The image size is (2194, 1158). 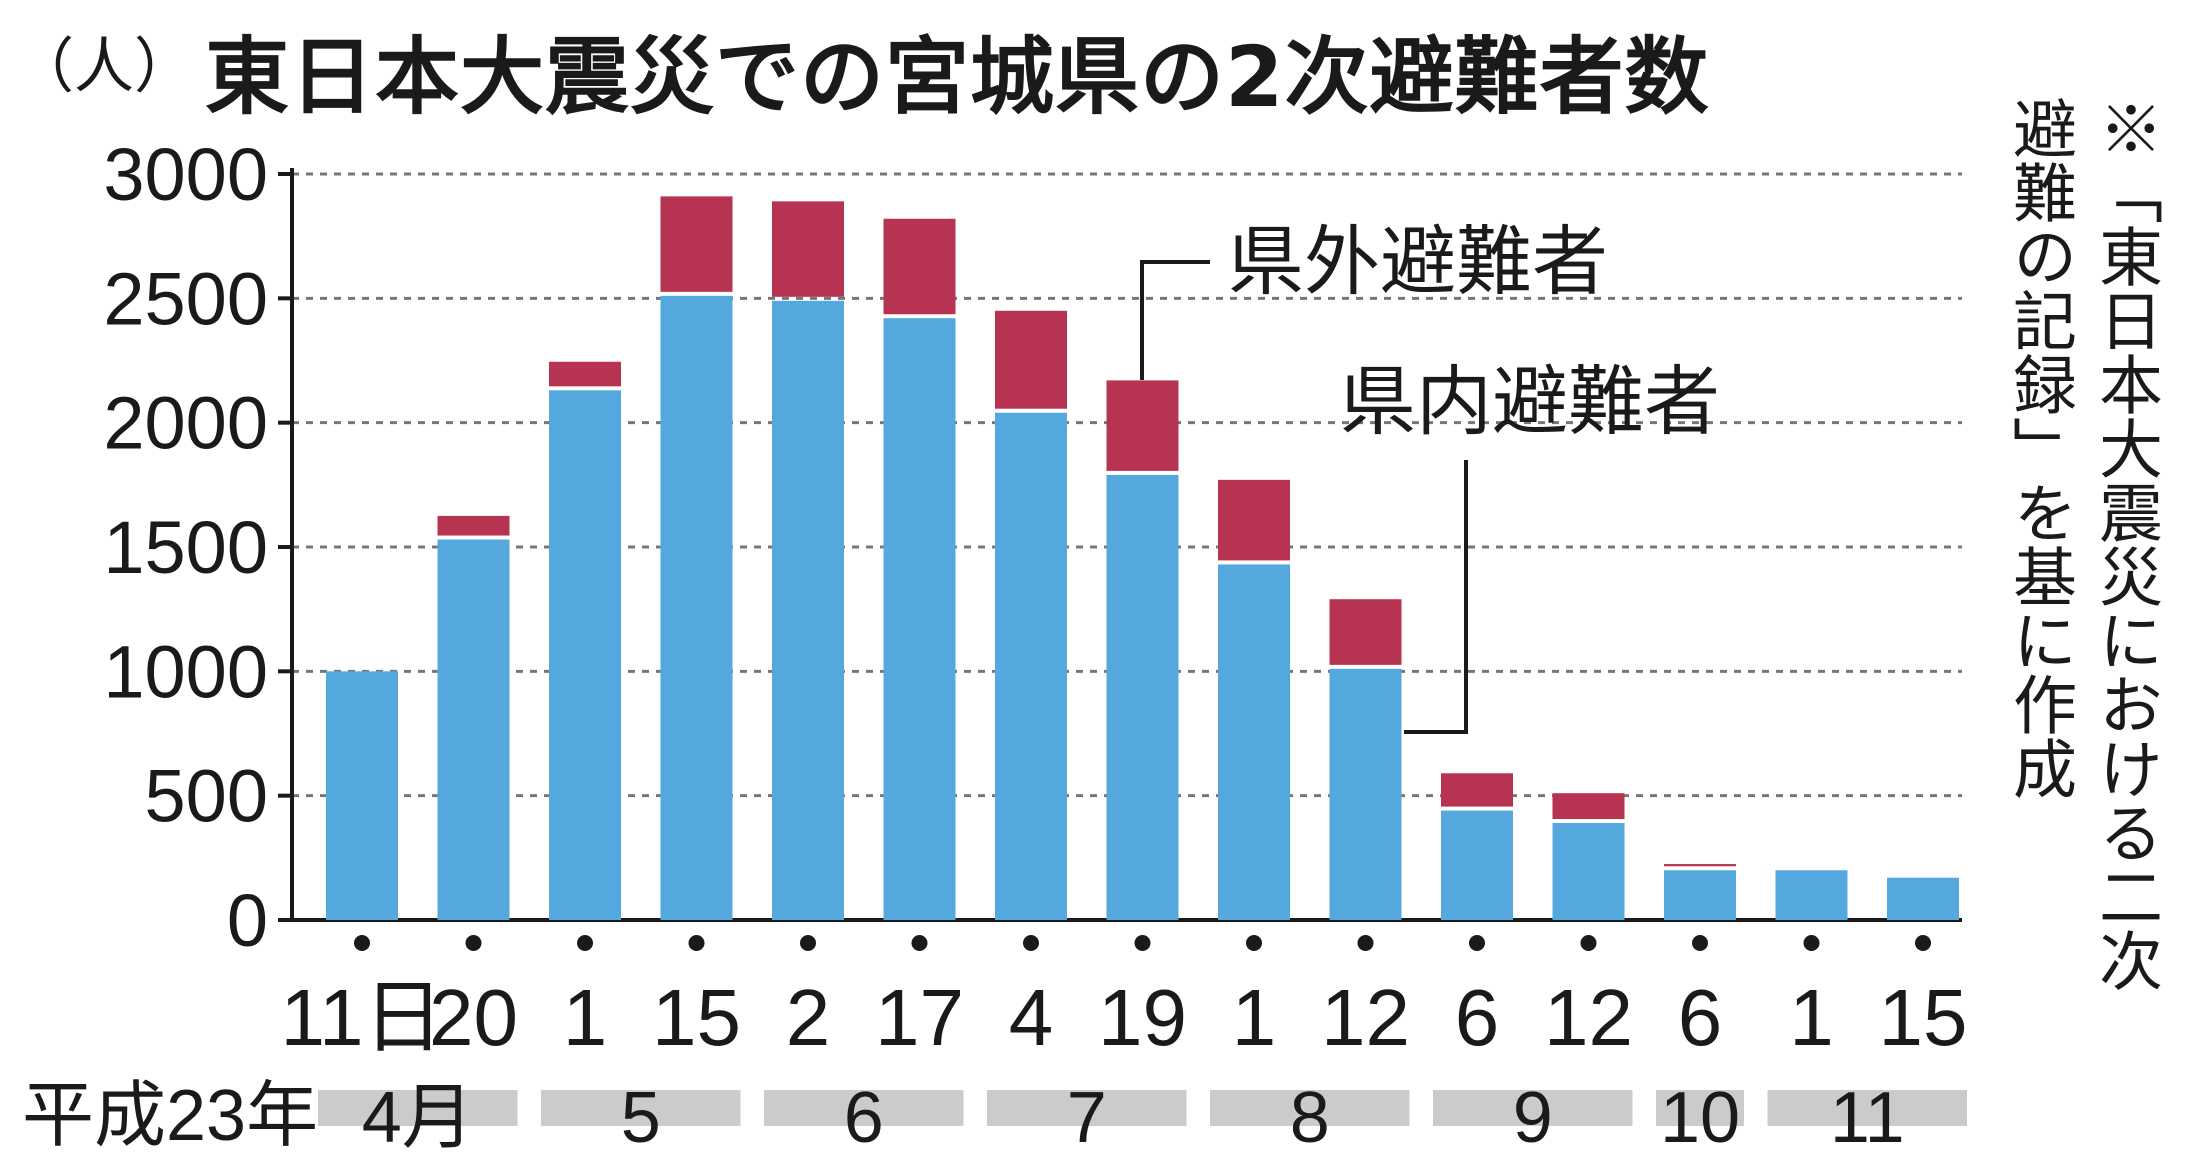 What do you see at coordinates (104, 67) in the screenshot?
I see `y-axis-unit-label: （人）` at bounding box center [104, 67].